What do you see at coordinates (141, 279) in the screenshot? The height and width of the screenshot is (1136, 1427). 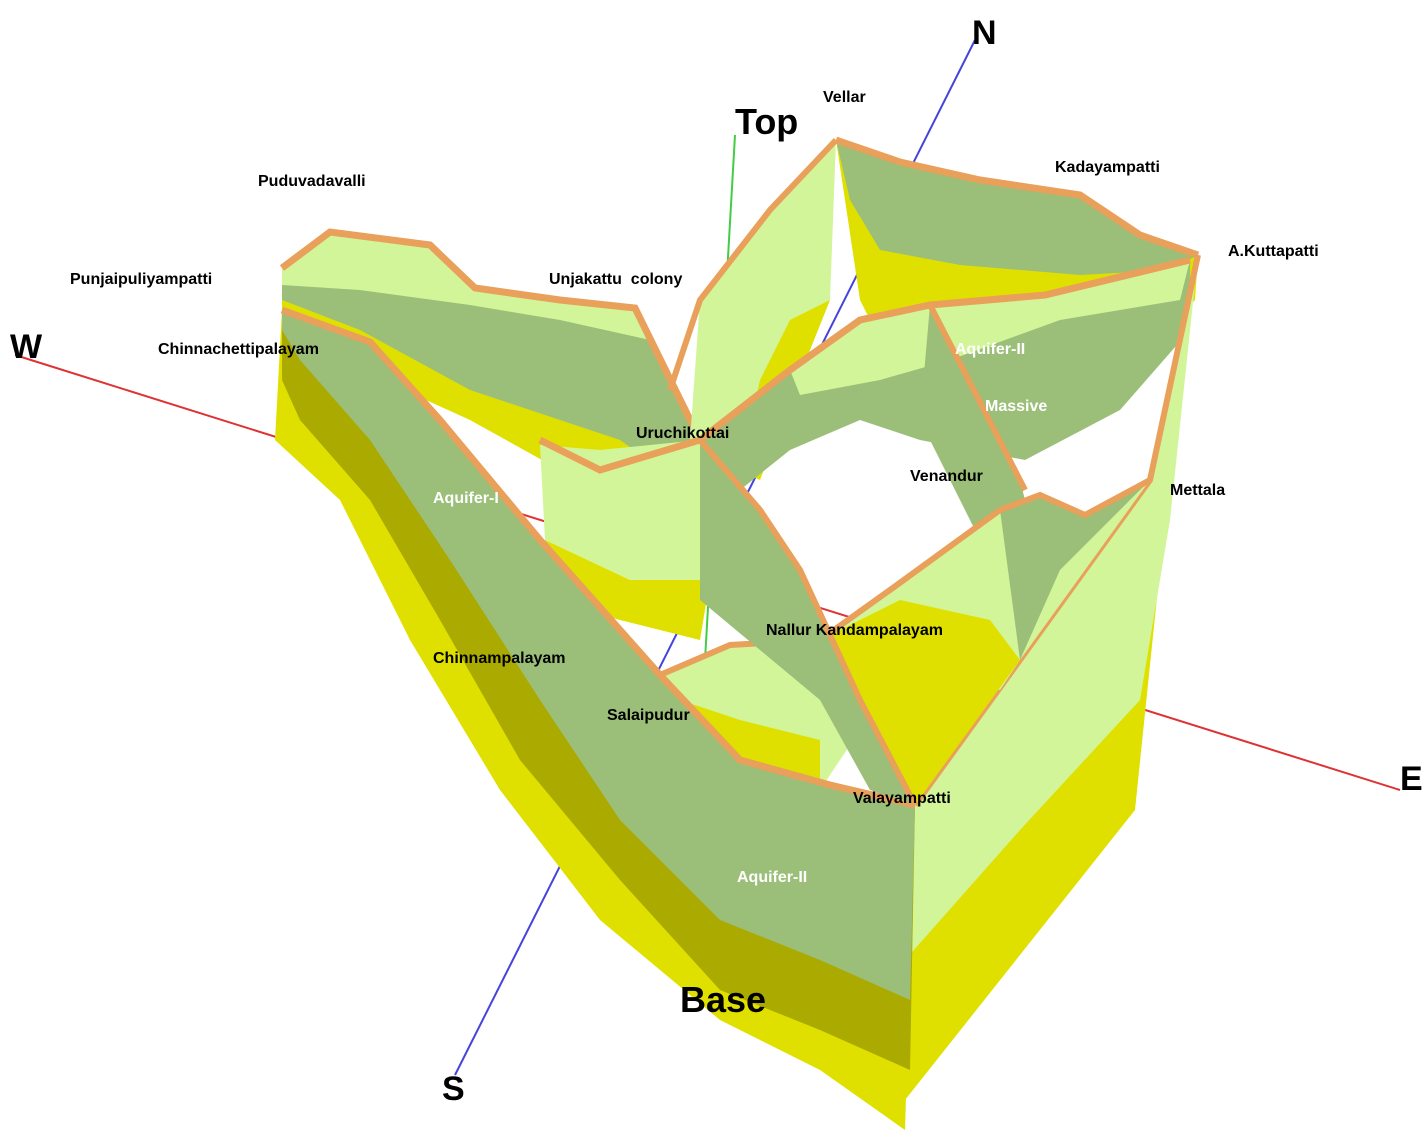 I see `label-punjaipuliyampatti: Punjaipuliyampatti` at bounding box center [141, 279].